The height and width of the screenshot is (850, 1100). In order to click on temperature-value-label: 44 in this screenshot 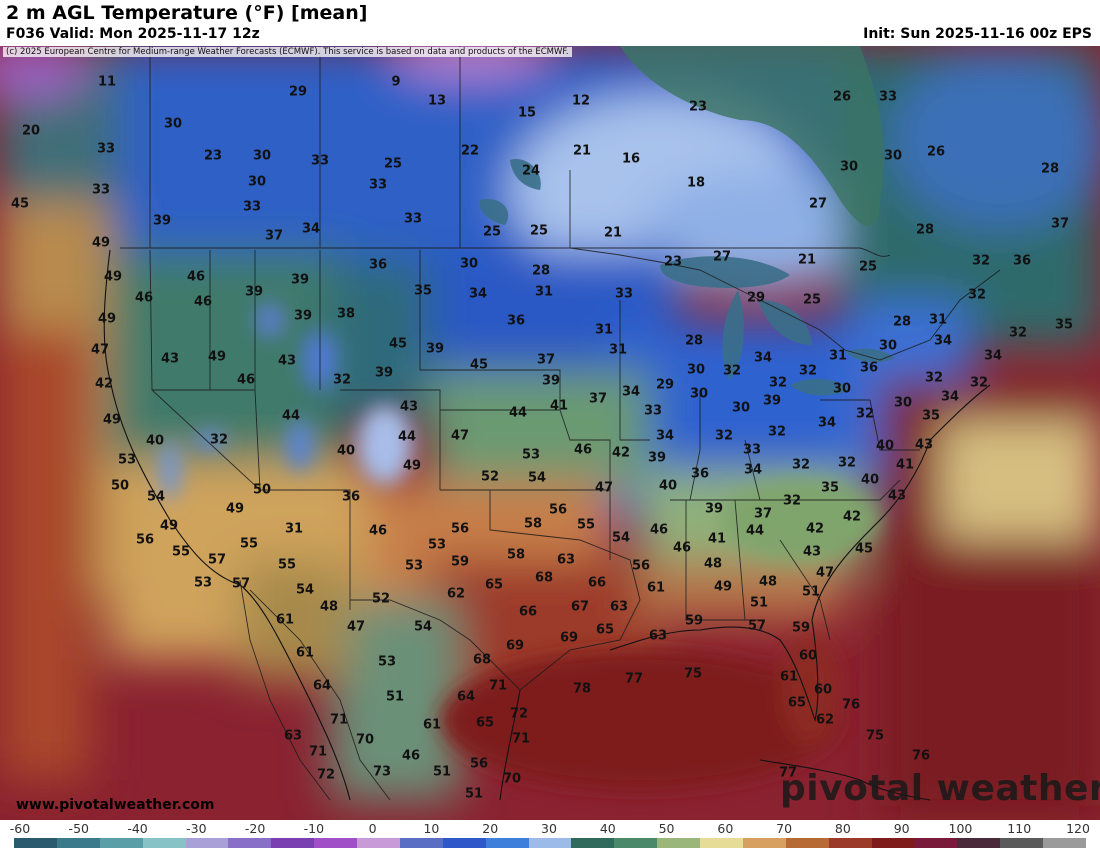, I will do `click(407, 437)`.